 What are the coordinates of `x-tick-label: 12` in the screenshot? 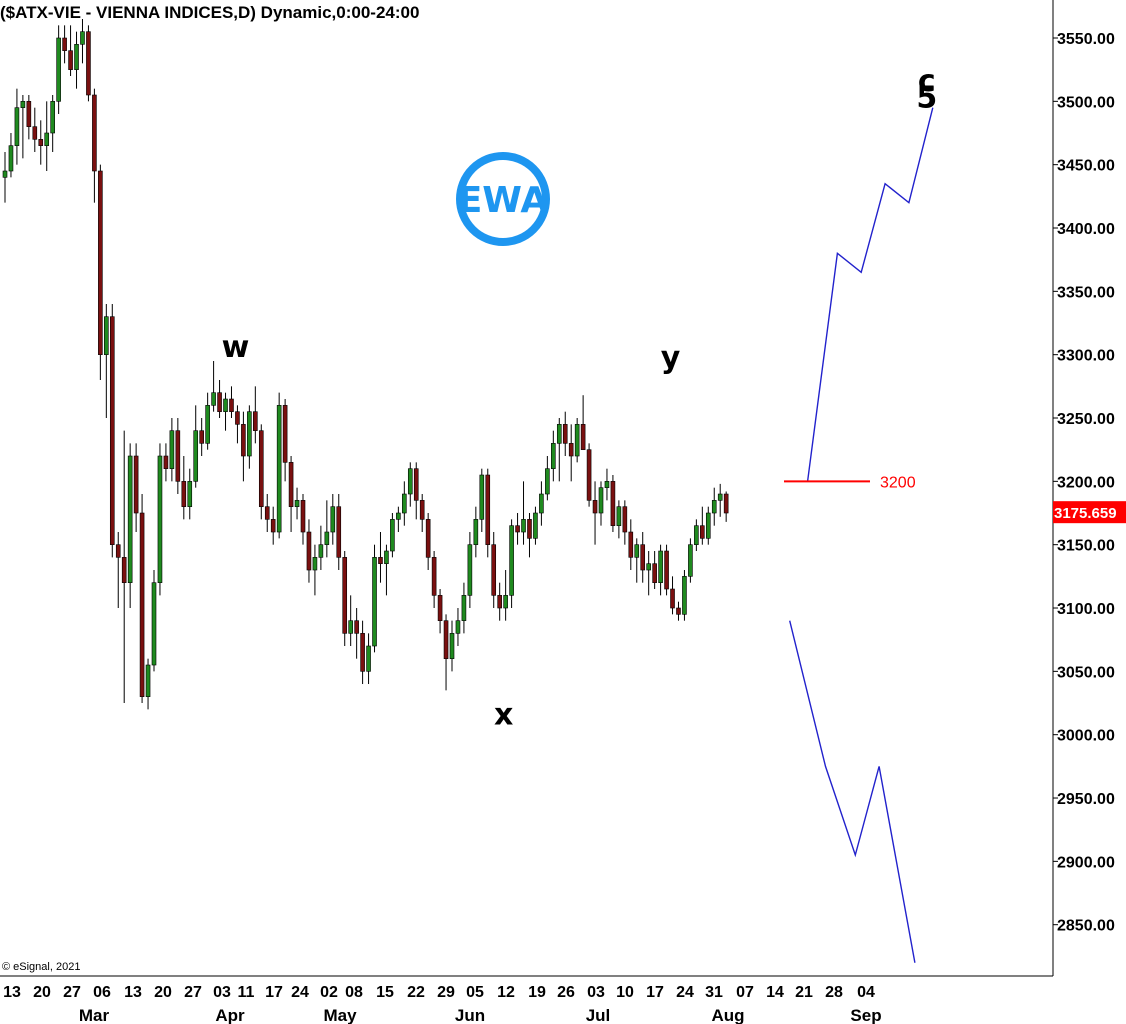 It's located at (506, 992).